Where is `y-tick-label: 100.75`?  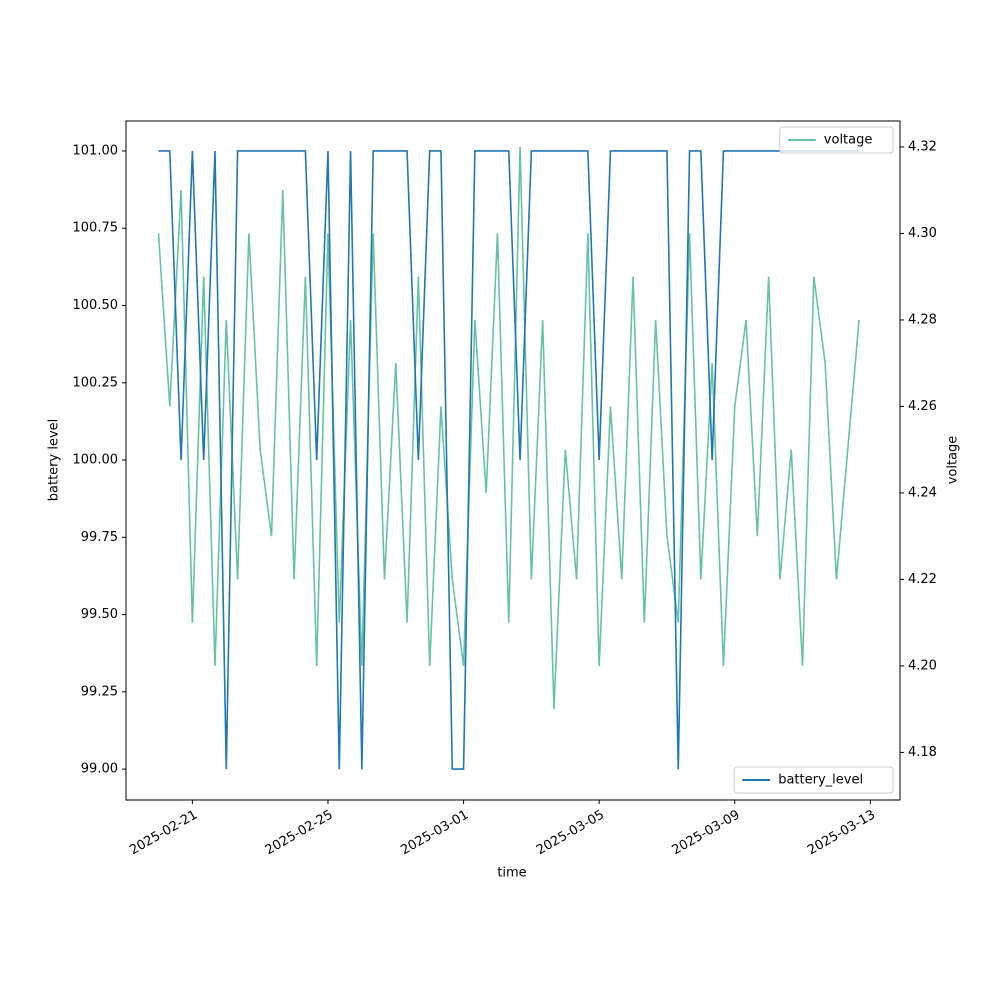
y-tick-label: 100.75 is located at coordinates (96, 228).